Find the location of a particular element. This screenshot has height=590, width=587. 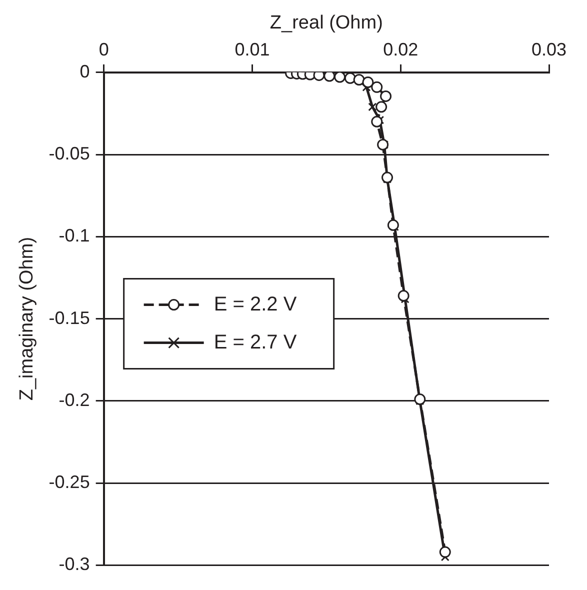

y-tick-label: -0.15 is located at coordinates (69, 318).